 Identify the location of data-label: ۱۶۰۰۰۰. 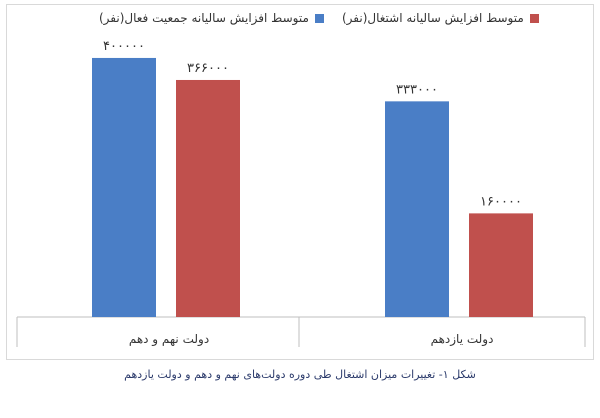
(501, 201).